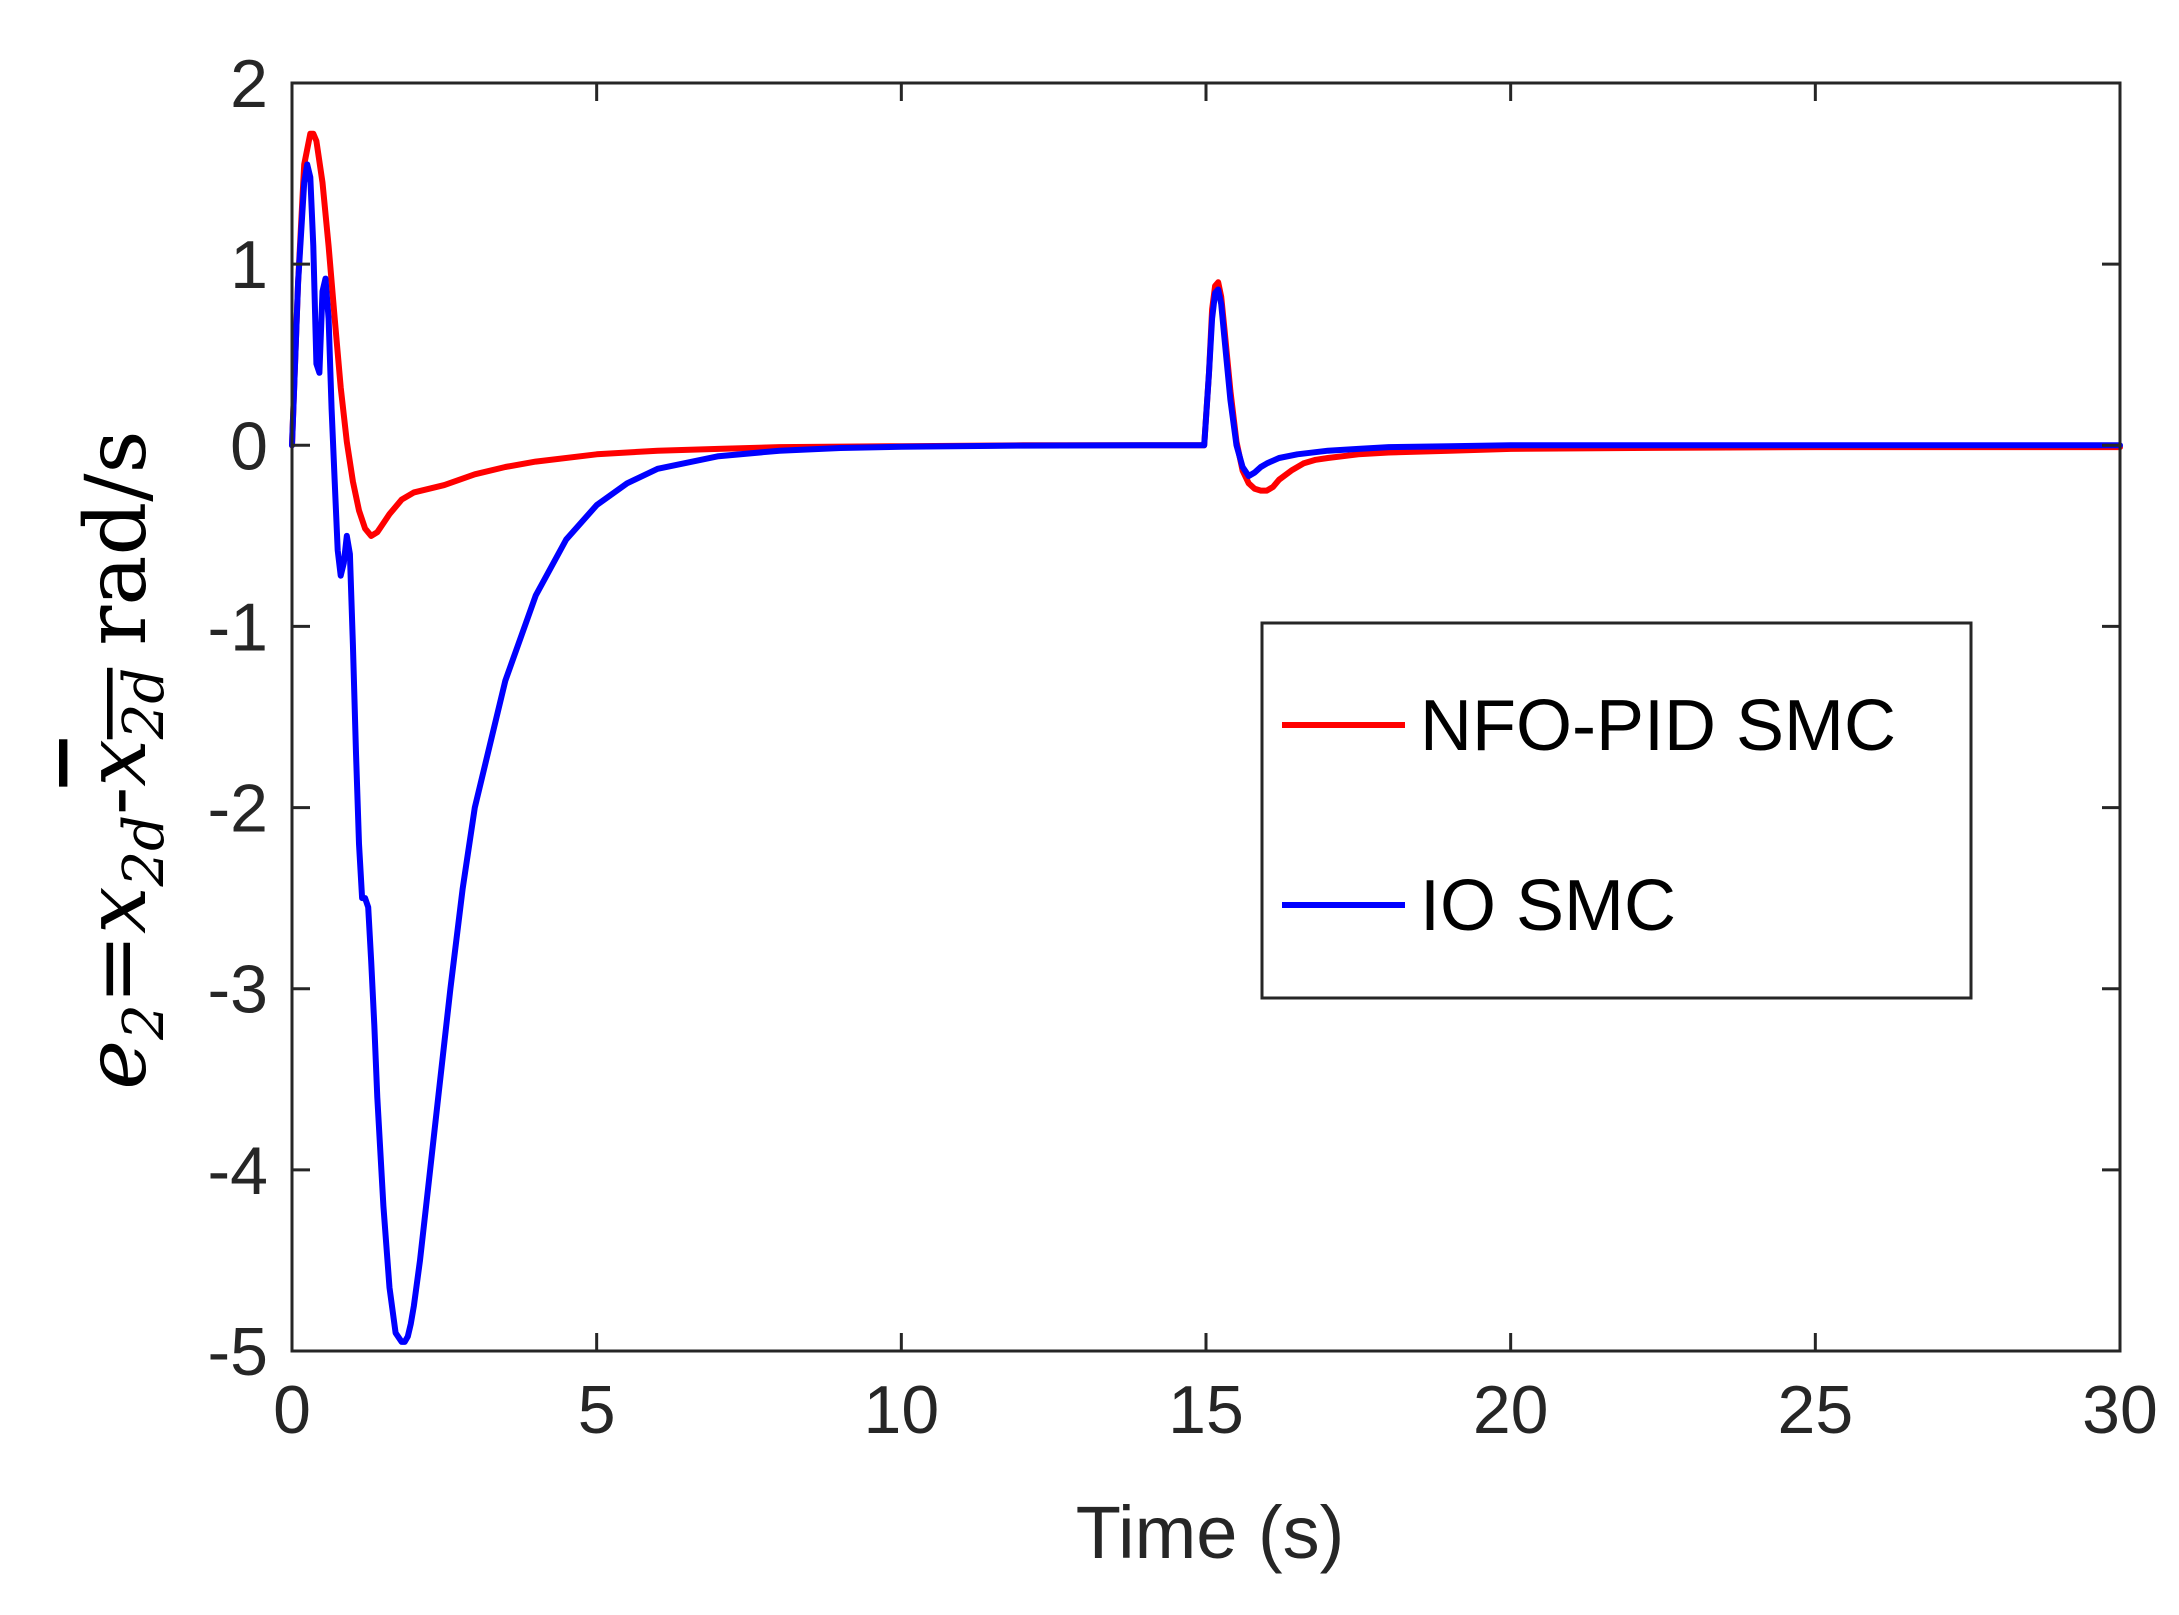 The height and width of the screenshot is (1615, 2179). I want to click on y-axis-unit: rad/s, so click(116, 537).